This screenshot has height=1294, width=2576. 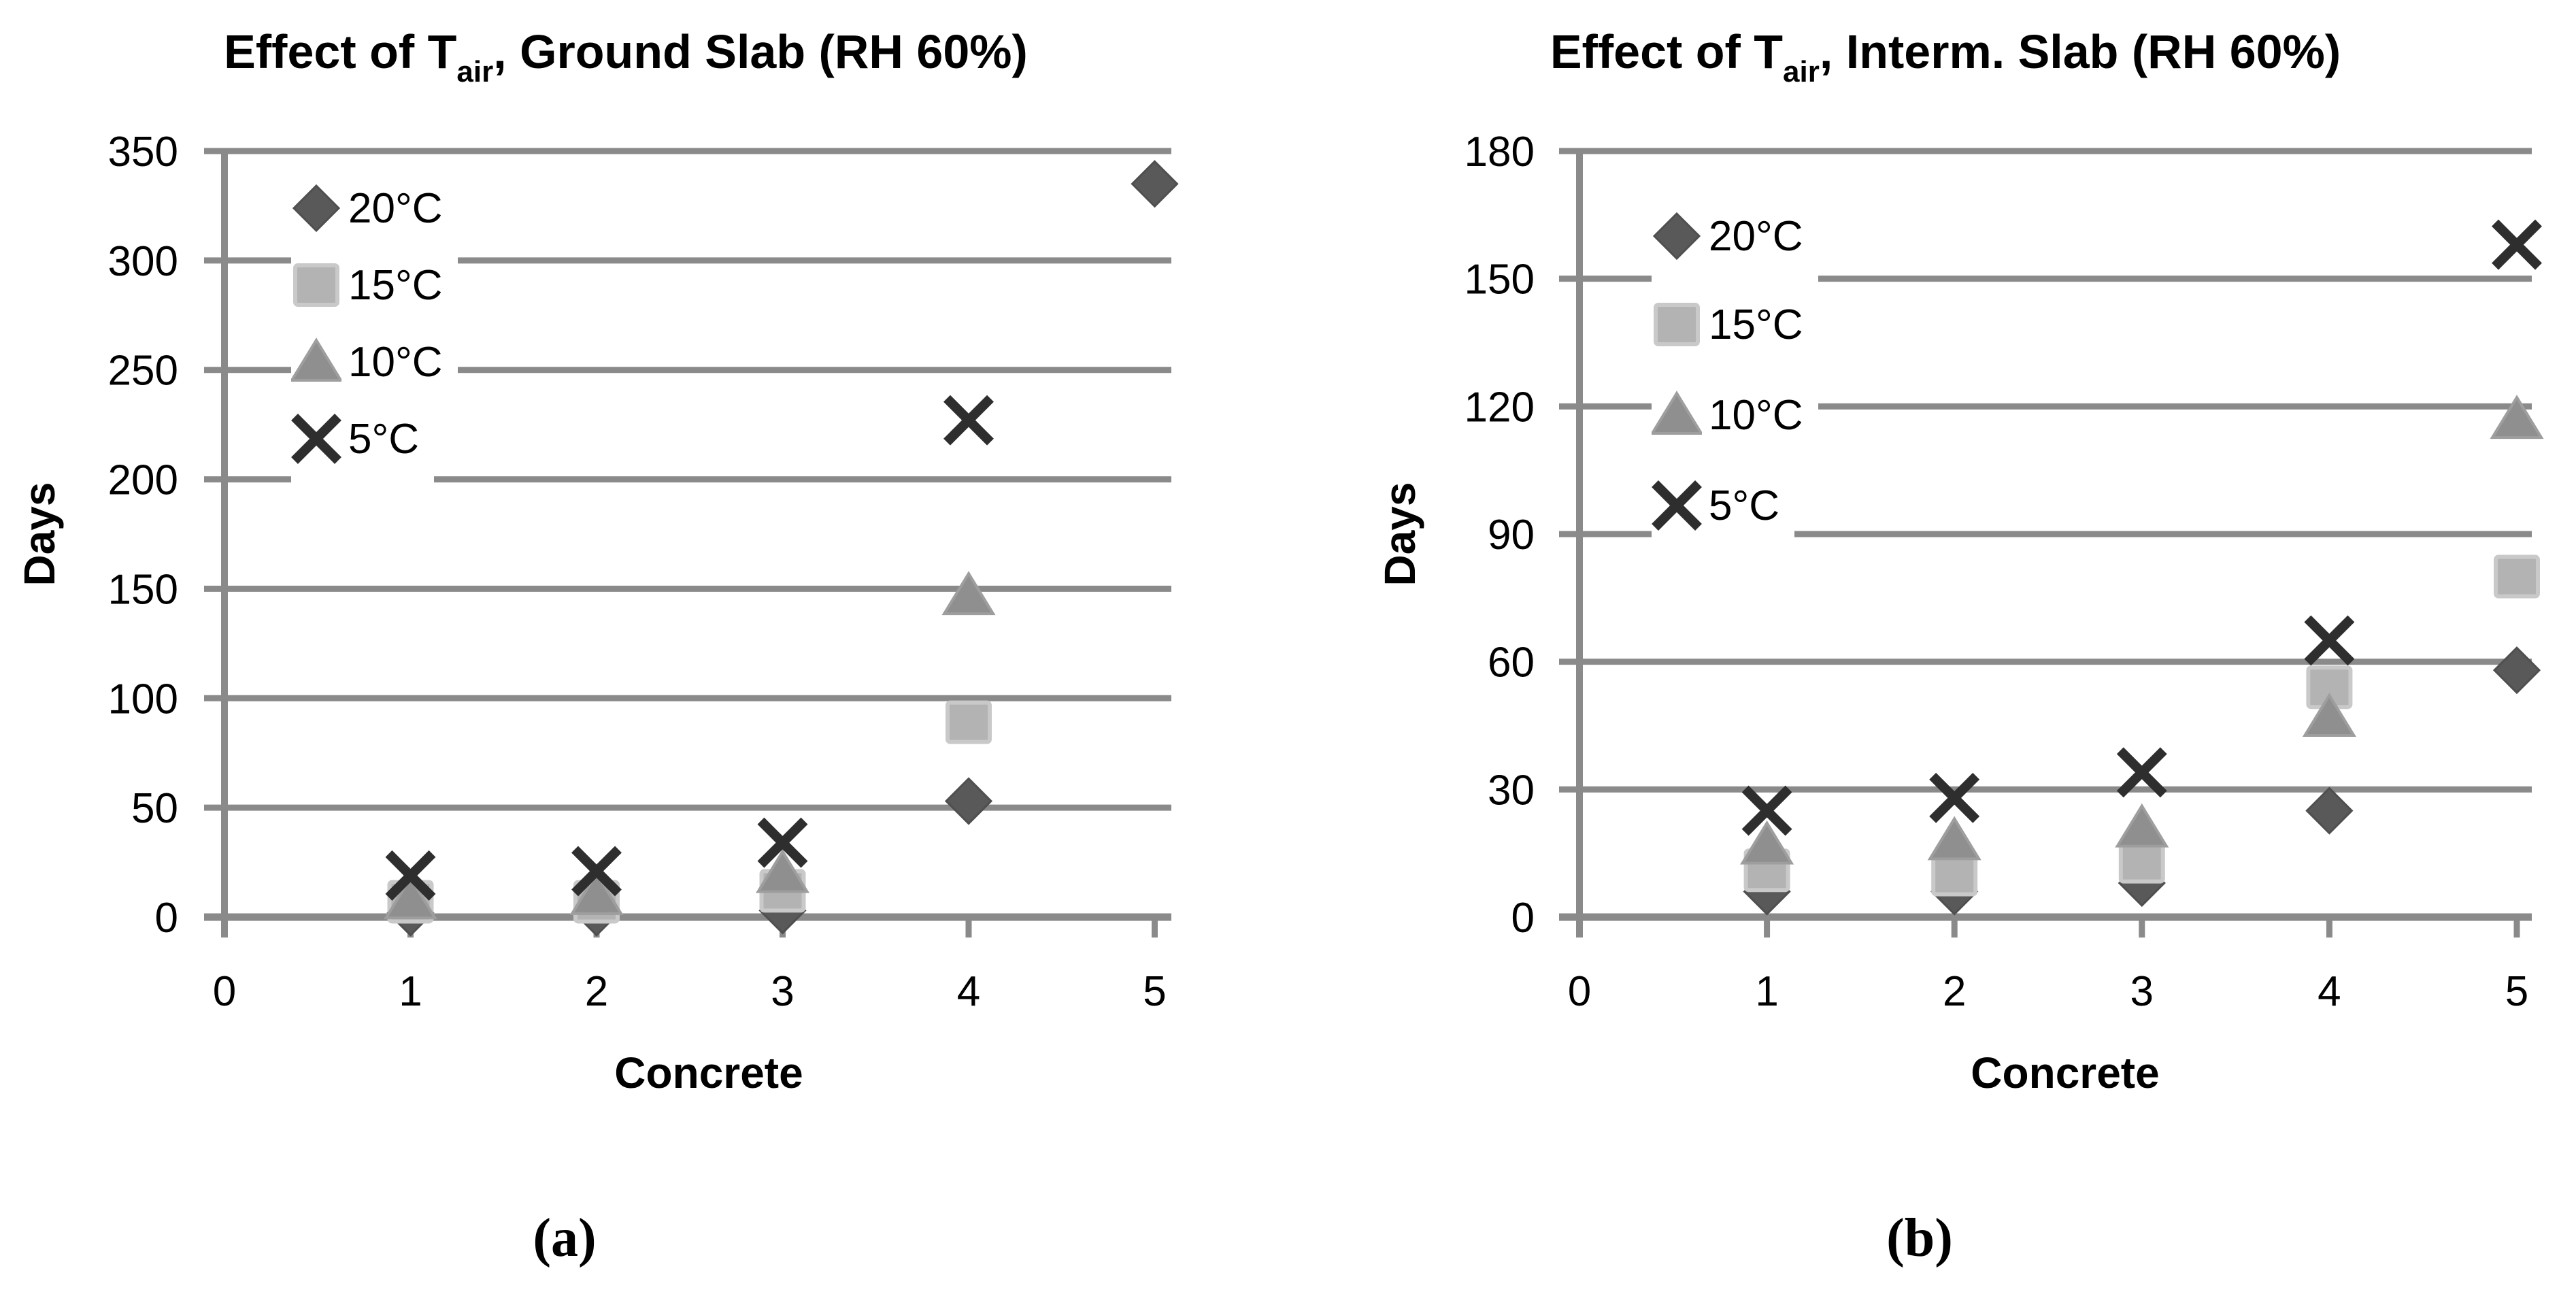 What do you see at coordinates (340, 51) in the screenshot?
I see `chart-a-title-prefix: Effect of T` at bounding box center [340, 51].